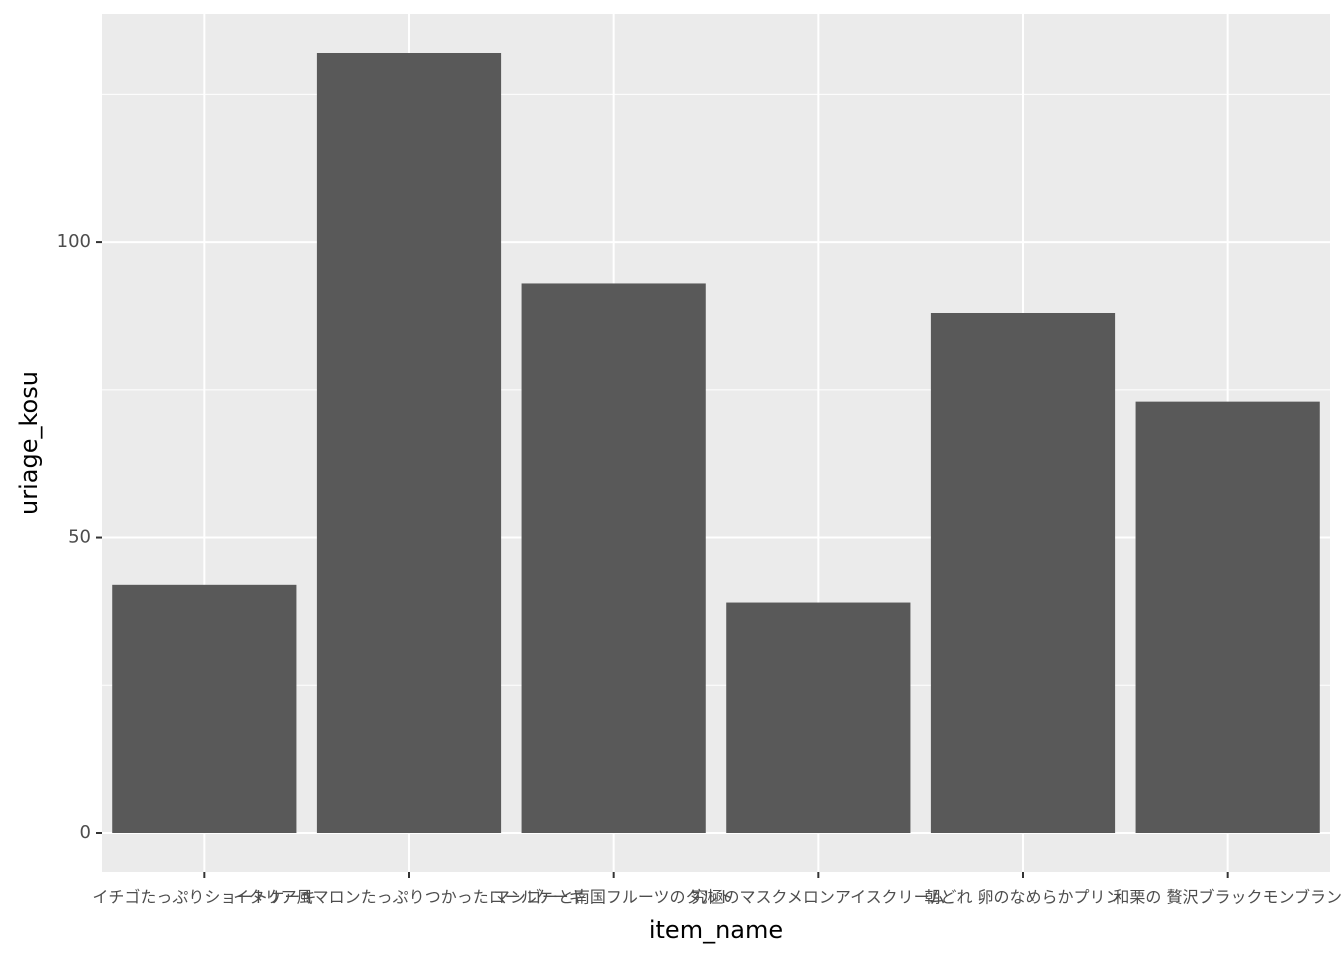 Image resolution: width=1344 pixels, height=960 pixels. What do you see at coordinates (819, 897) in the screenshot?
I see `x-tick-label: 究極のマスクメロンアイスクリーム` at bounding box center [819, 897].